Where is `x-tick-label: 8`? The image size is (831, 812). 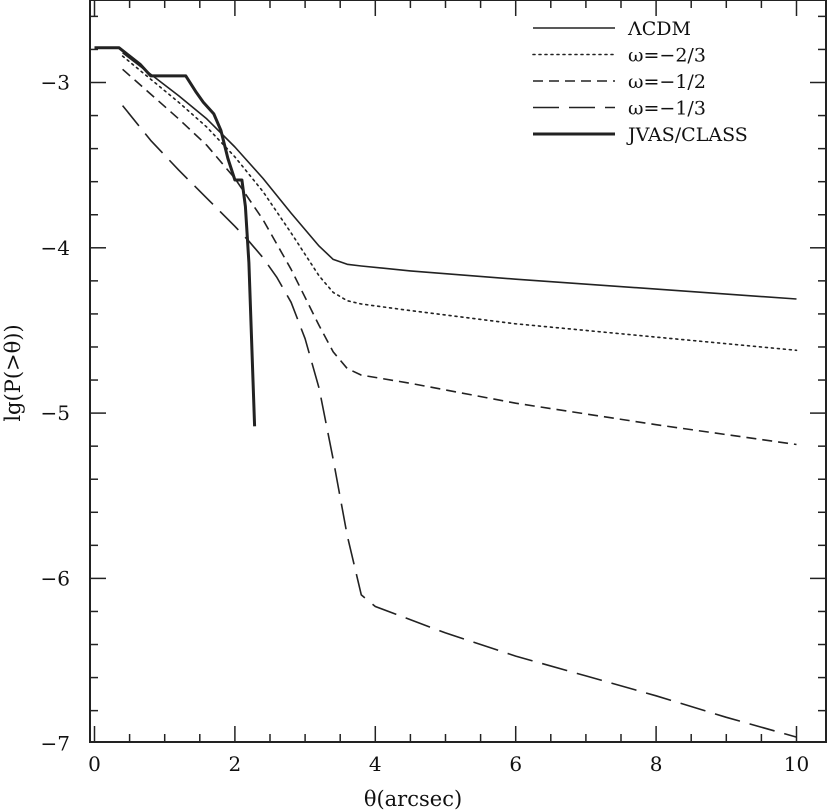
x-tick-label: 8 is located at coordinates (656, 764).